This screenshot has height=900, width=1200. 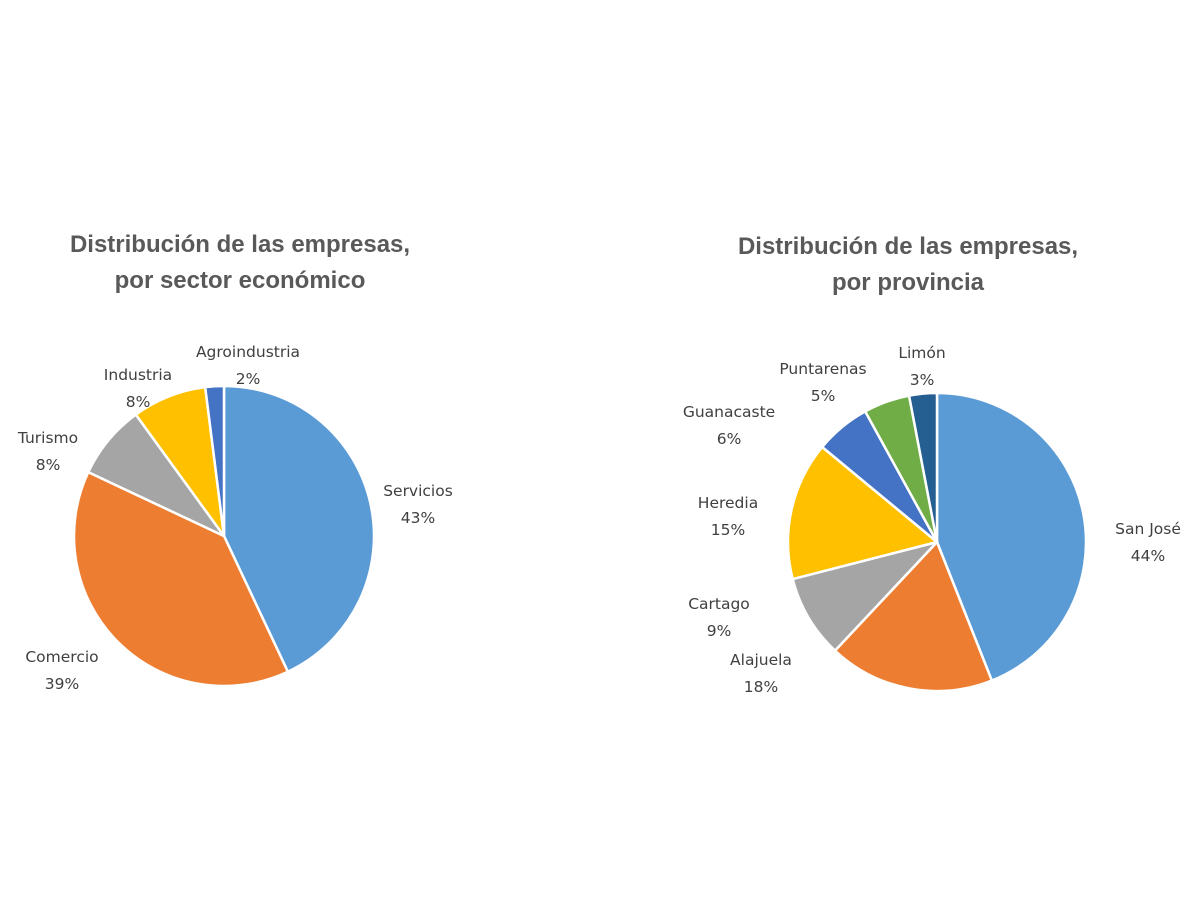 What do you see at coordinates (728, 516) in the screenshot?
I see `data-label-heredia: Heredia 15%` at bounding box center [728, 516].